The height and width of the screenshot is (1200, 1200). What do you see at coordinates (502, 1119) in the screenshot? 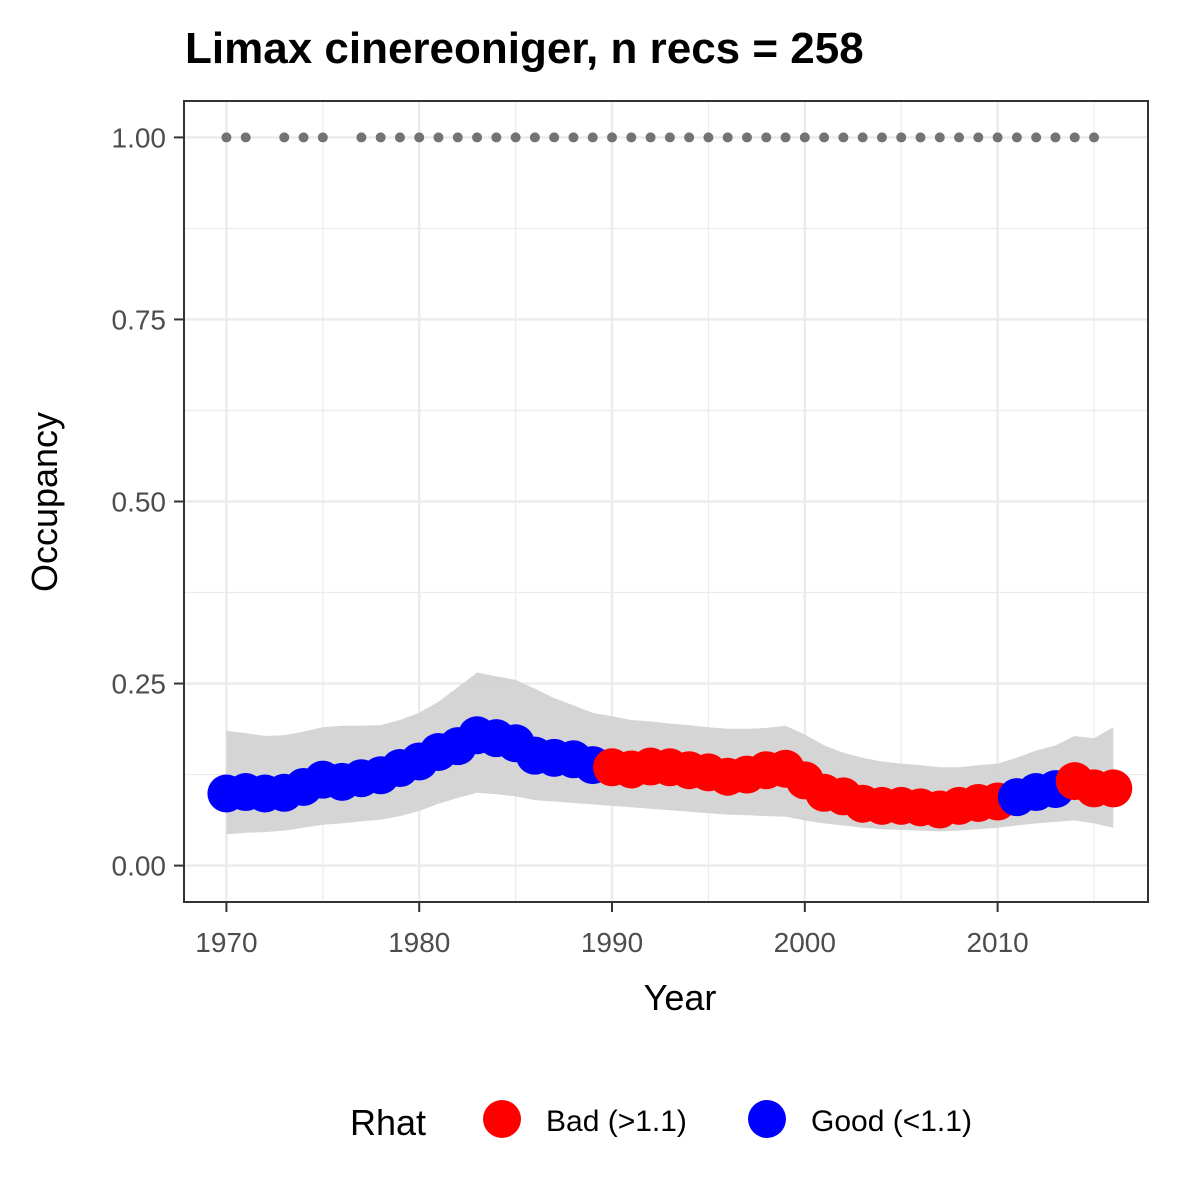
I see `legend-swatch-bad` at bounding box center [502, 1119].